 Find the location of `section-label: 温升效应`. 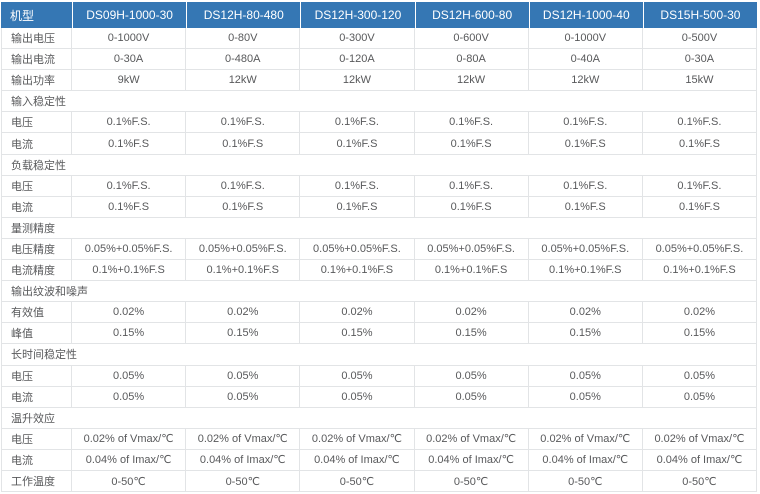

section-label: 温升效应 is located at coordinates (33, 418).